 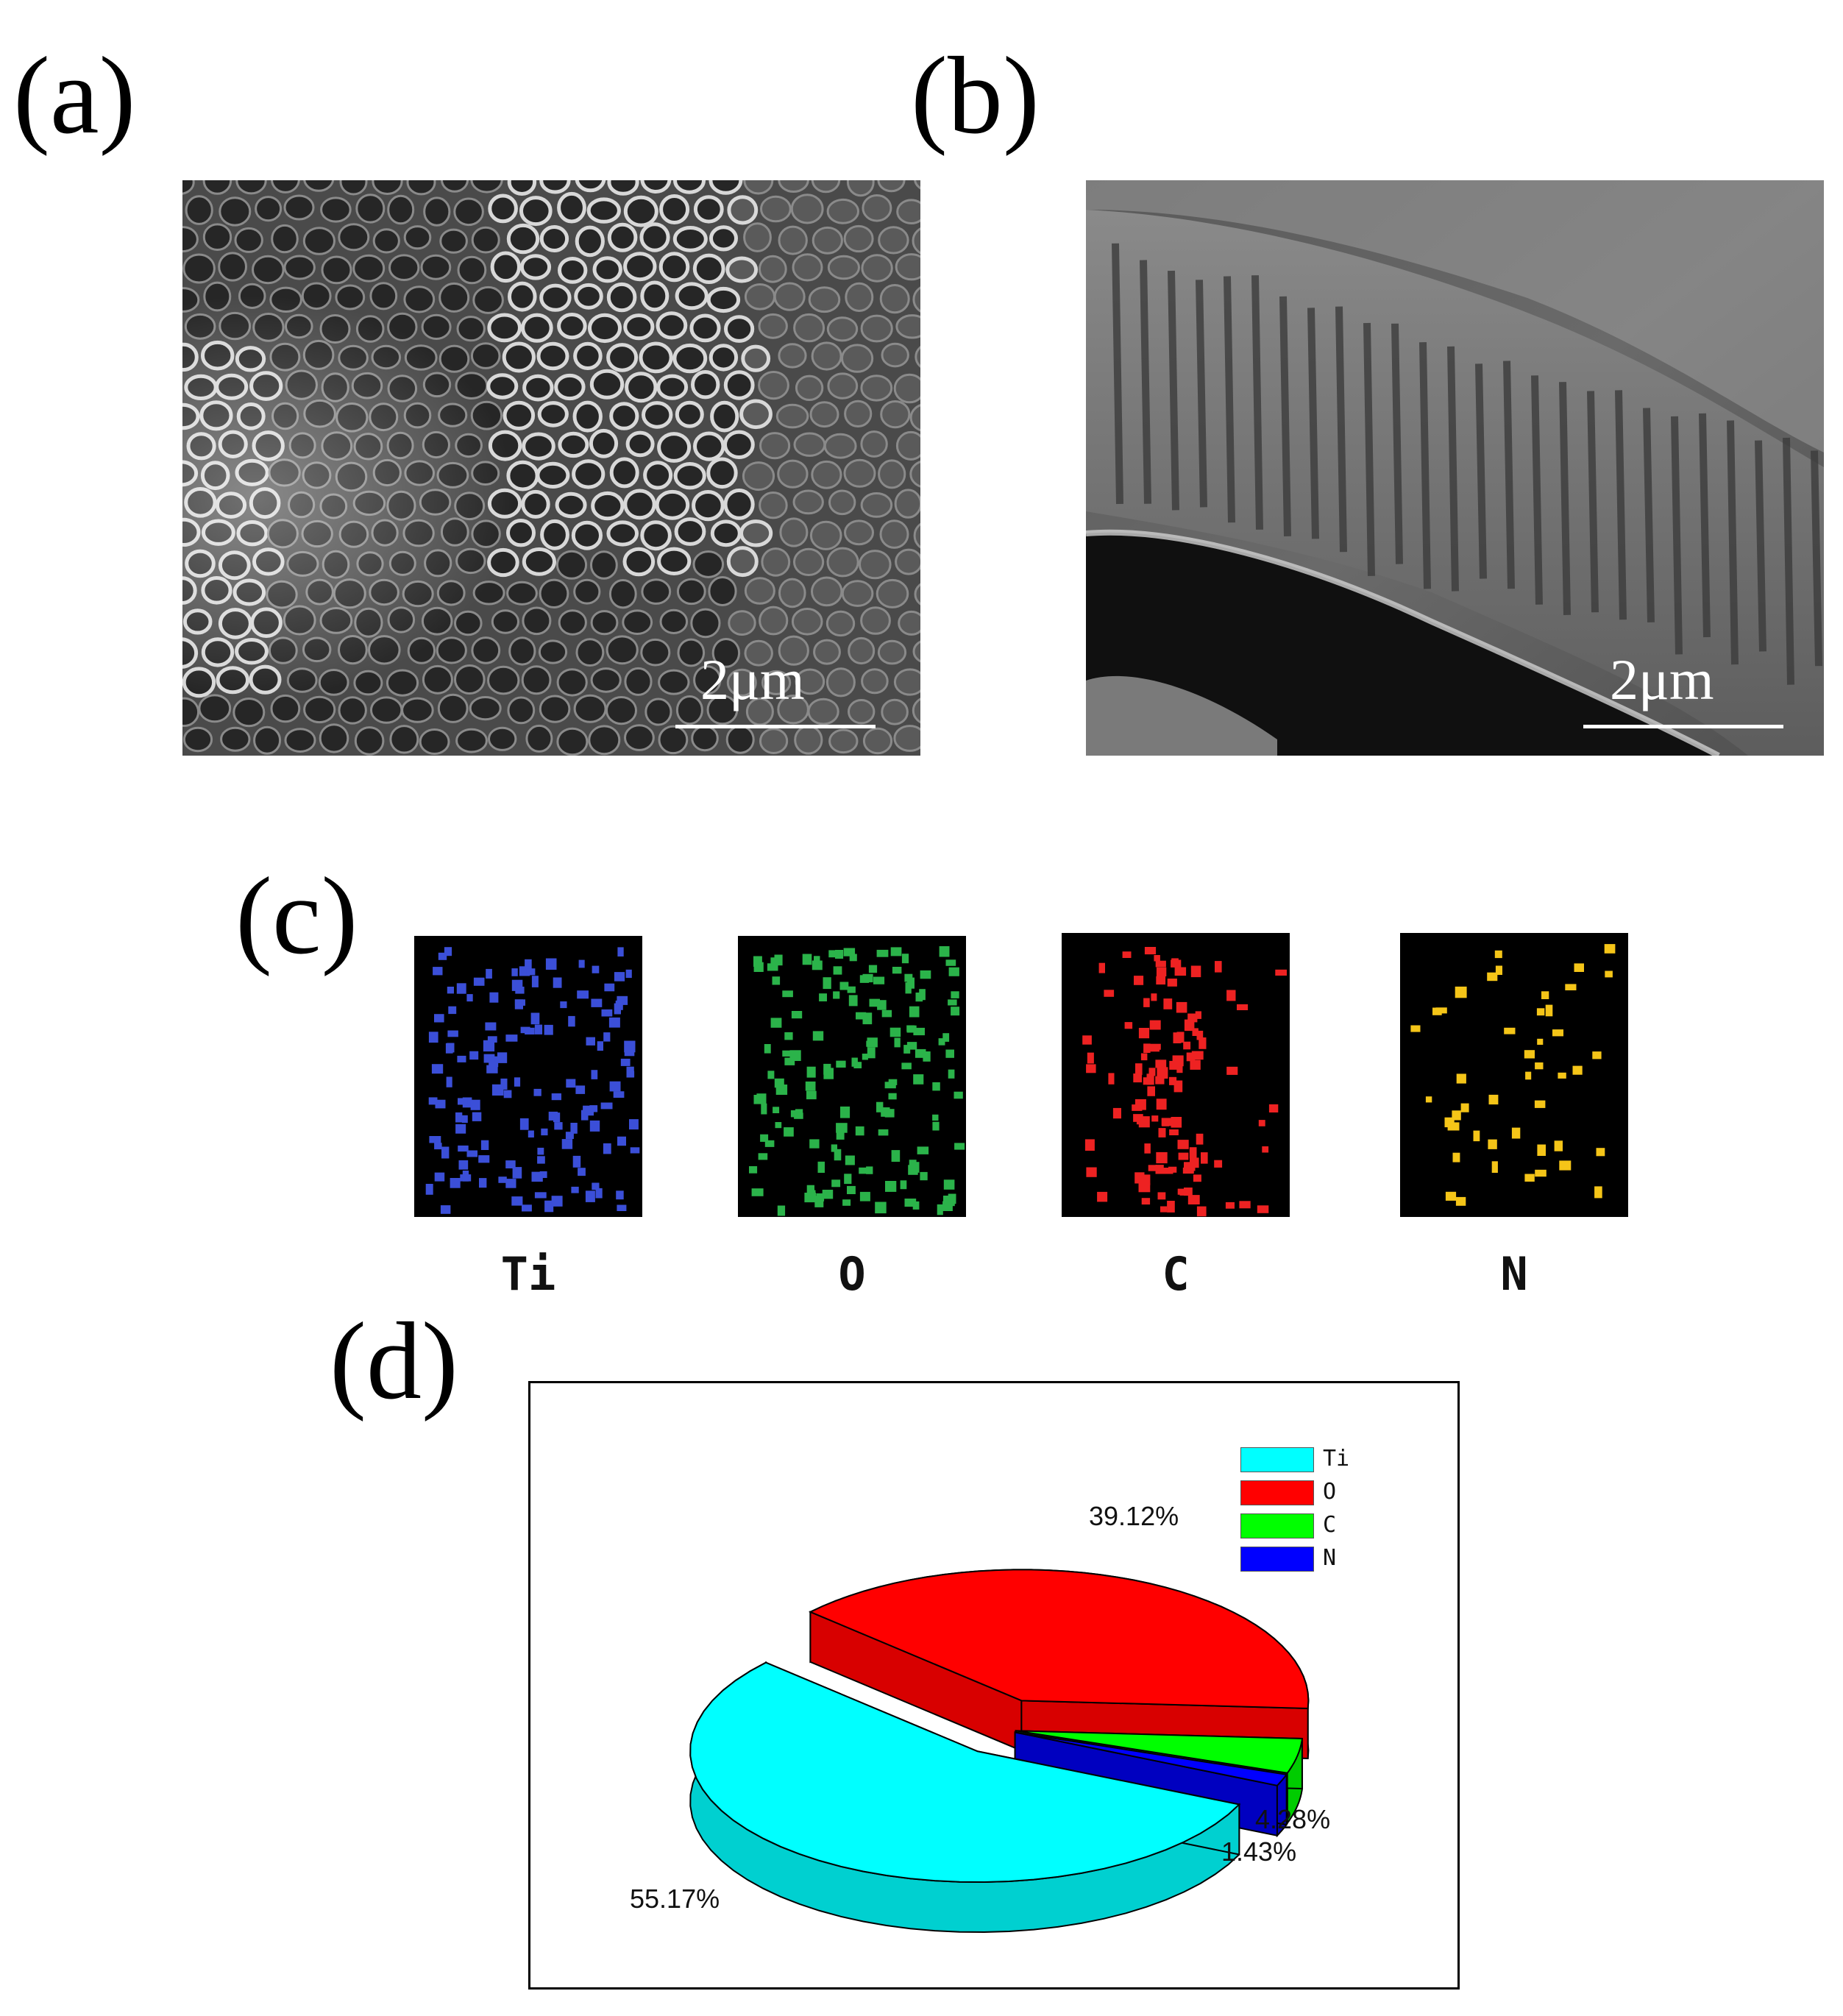 I want to click on pie-label-ti: 55.17%, so click(x=675, y=1899).